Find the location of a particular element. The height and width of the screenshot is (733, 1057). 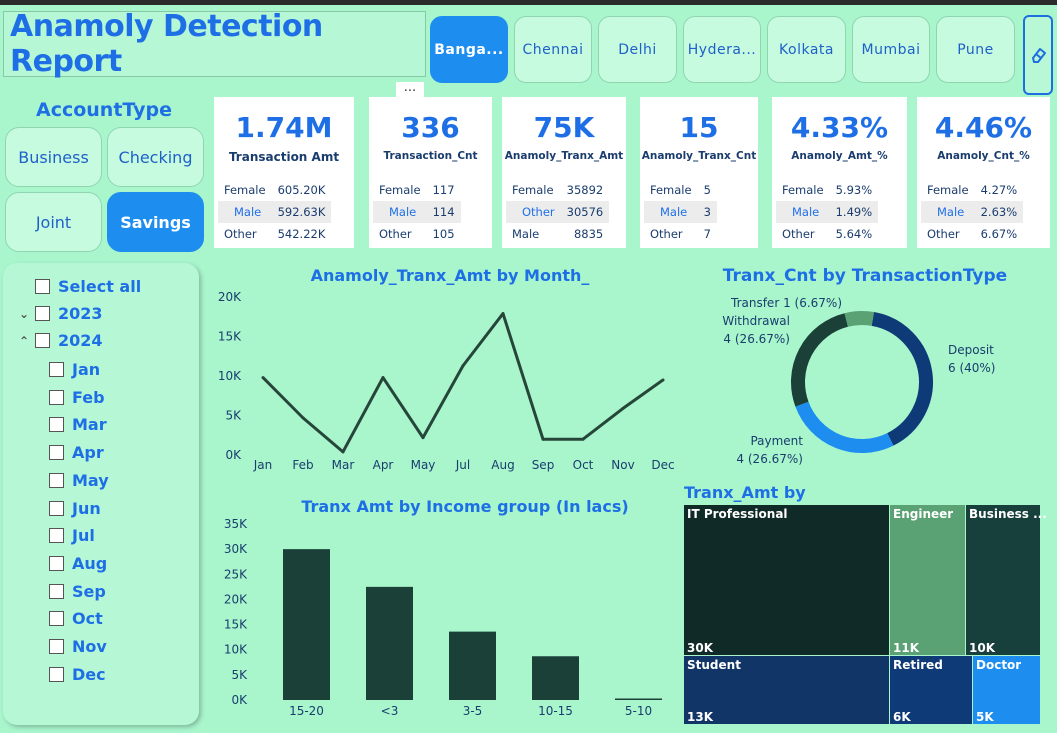

city-button-pune: Pune is located at coordinates (975, 49).